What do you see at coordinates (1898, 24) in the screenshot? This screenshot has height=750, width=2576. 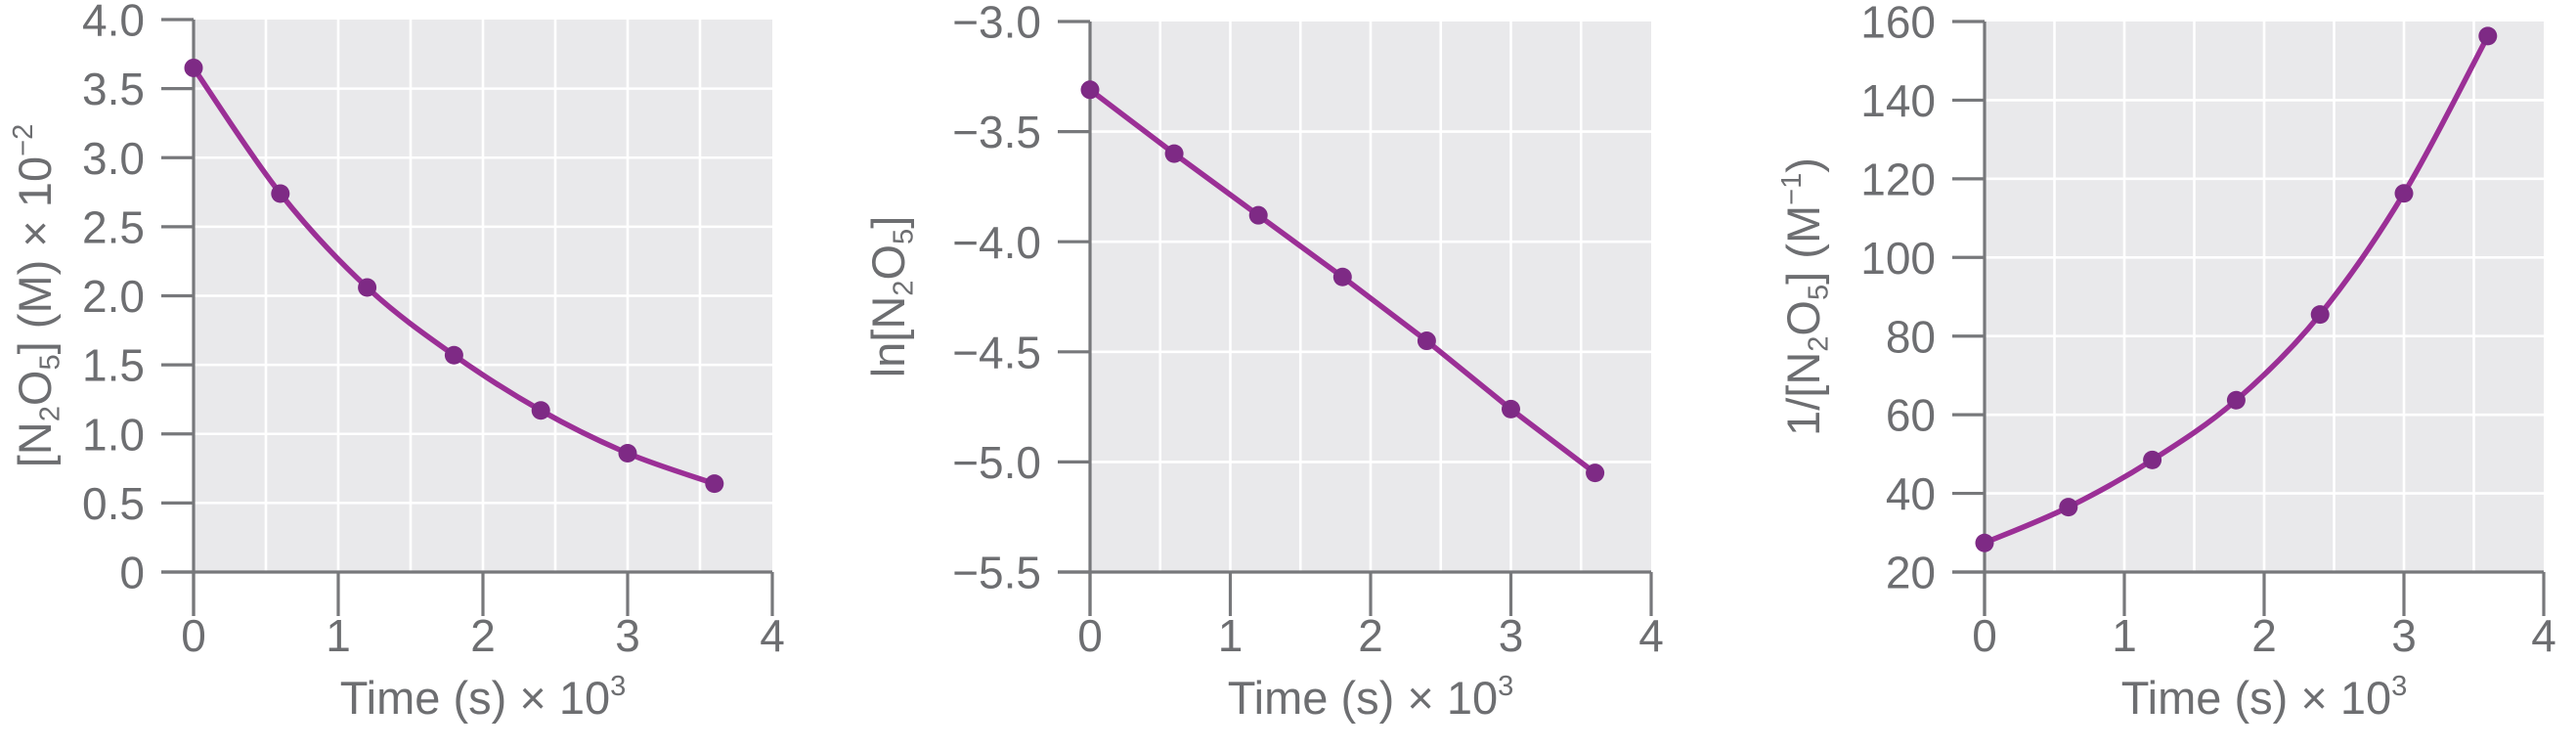 I see `y-tick-label: 160` at bounding box center [1898, 24].